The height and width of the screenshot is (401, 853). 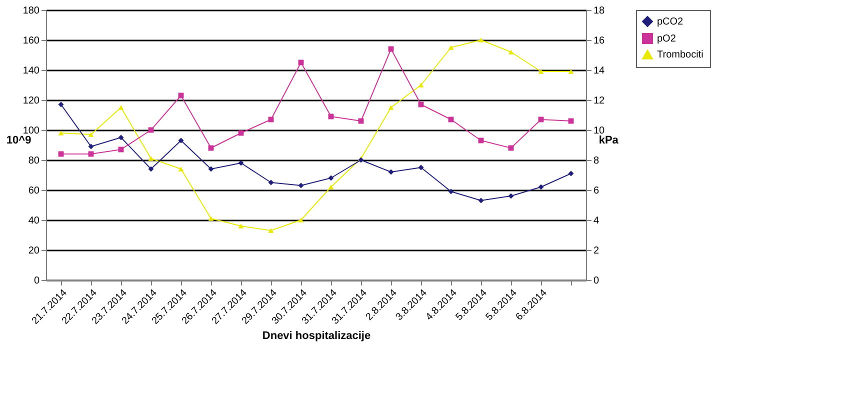 What do you see at coordinates (316, 336) in the screenshot?
I see `x-axis-title: Dnevi hospitalizacije` at bounding box center [316, 336].